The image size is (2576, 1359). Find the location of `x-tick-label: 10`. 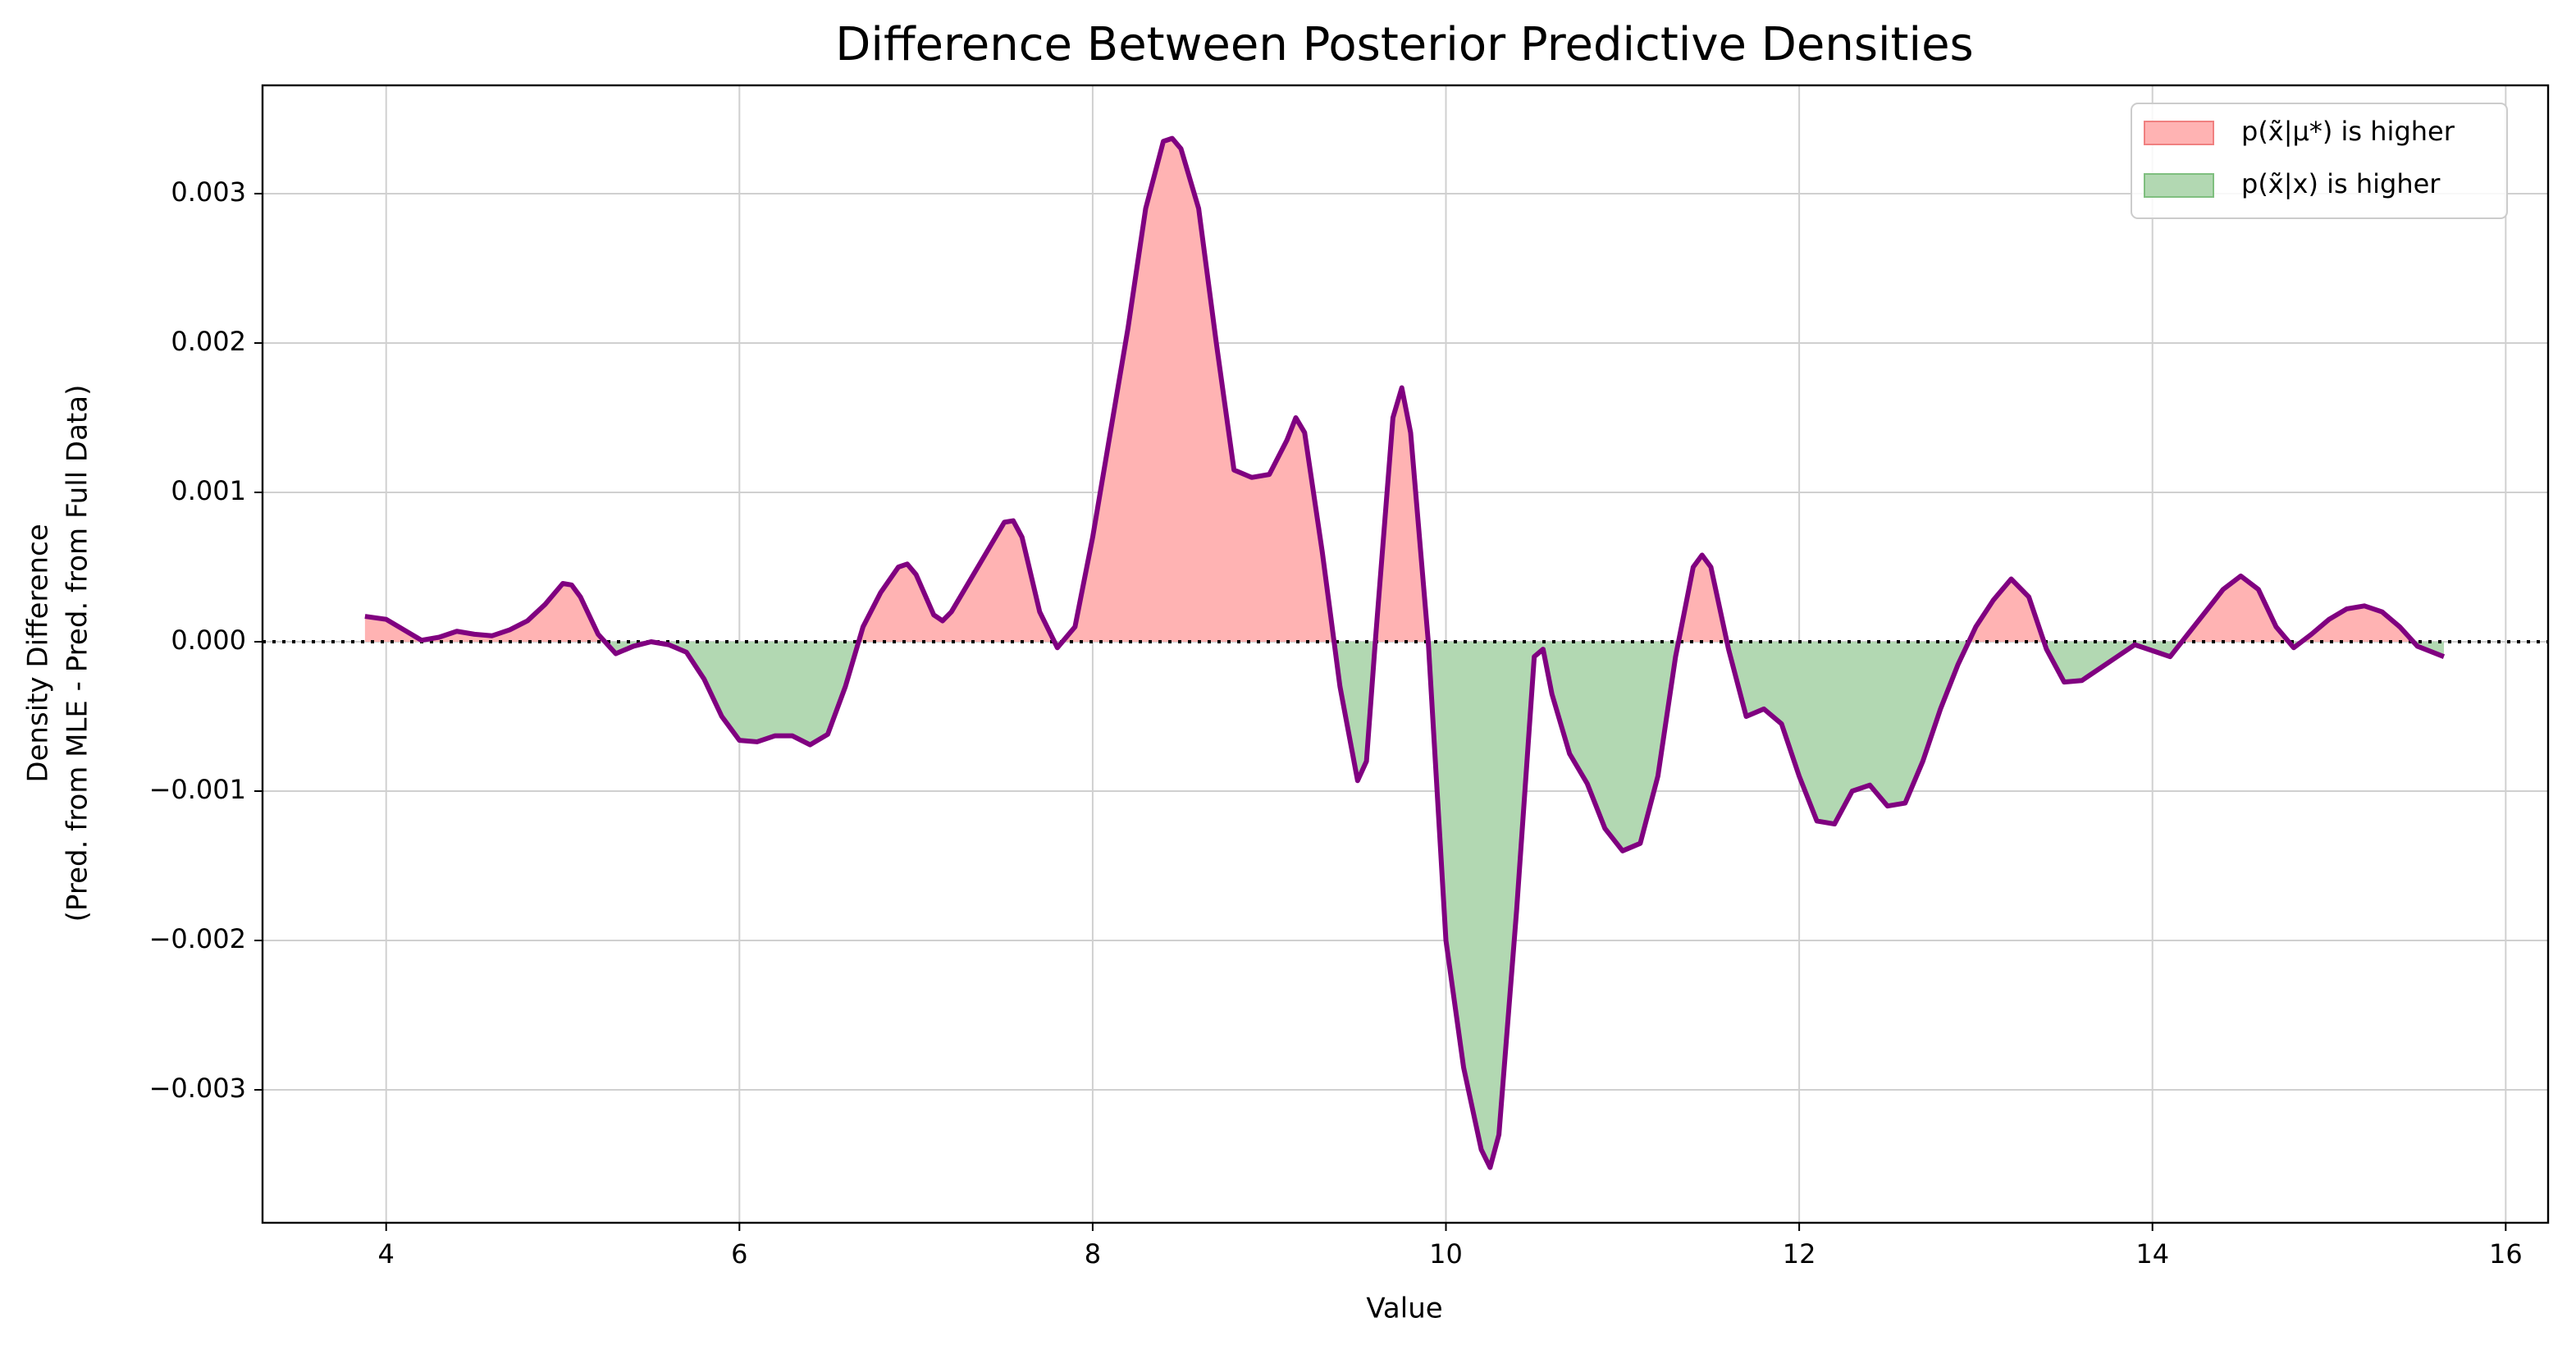

x-tick-label: 10 is located at coordinates (1446, 1254).